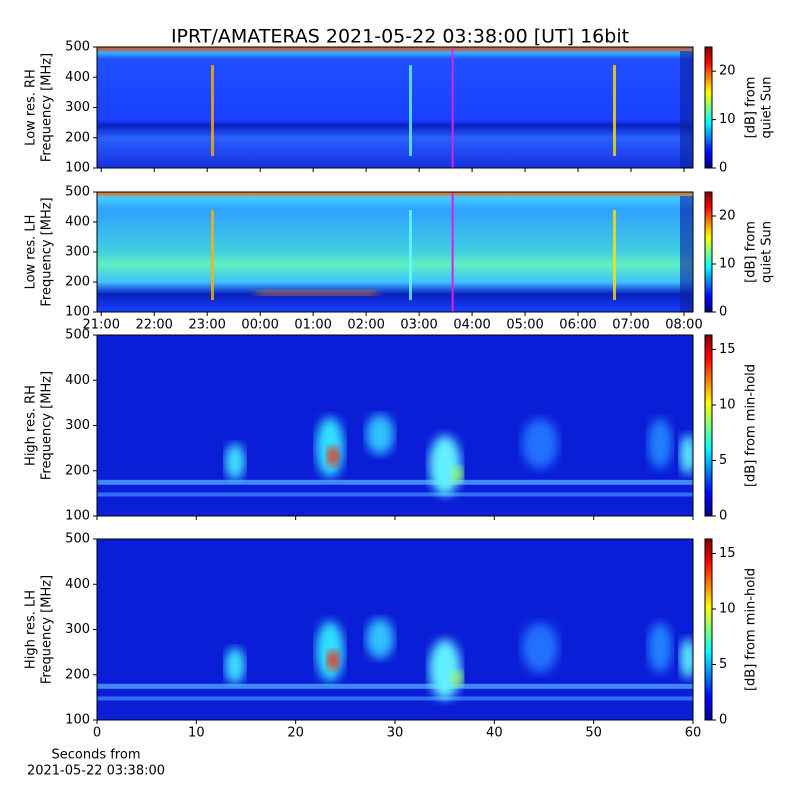 Image resolution: width=800 pixels, height=800 pixels. What do you see at coordinates (295, 733) in the screenshot?
I see `x-tick-label: 20` at bounding box center [295, 733].